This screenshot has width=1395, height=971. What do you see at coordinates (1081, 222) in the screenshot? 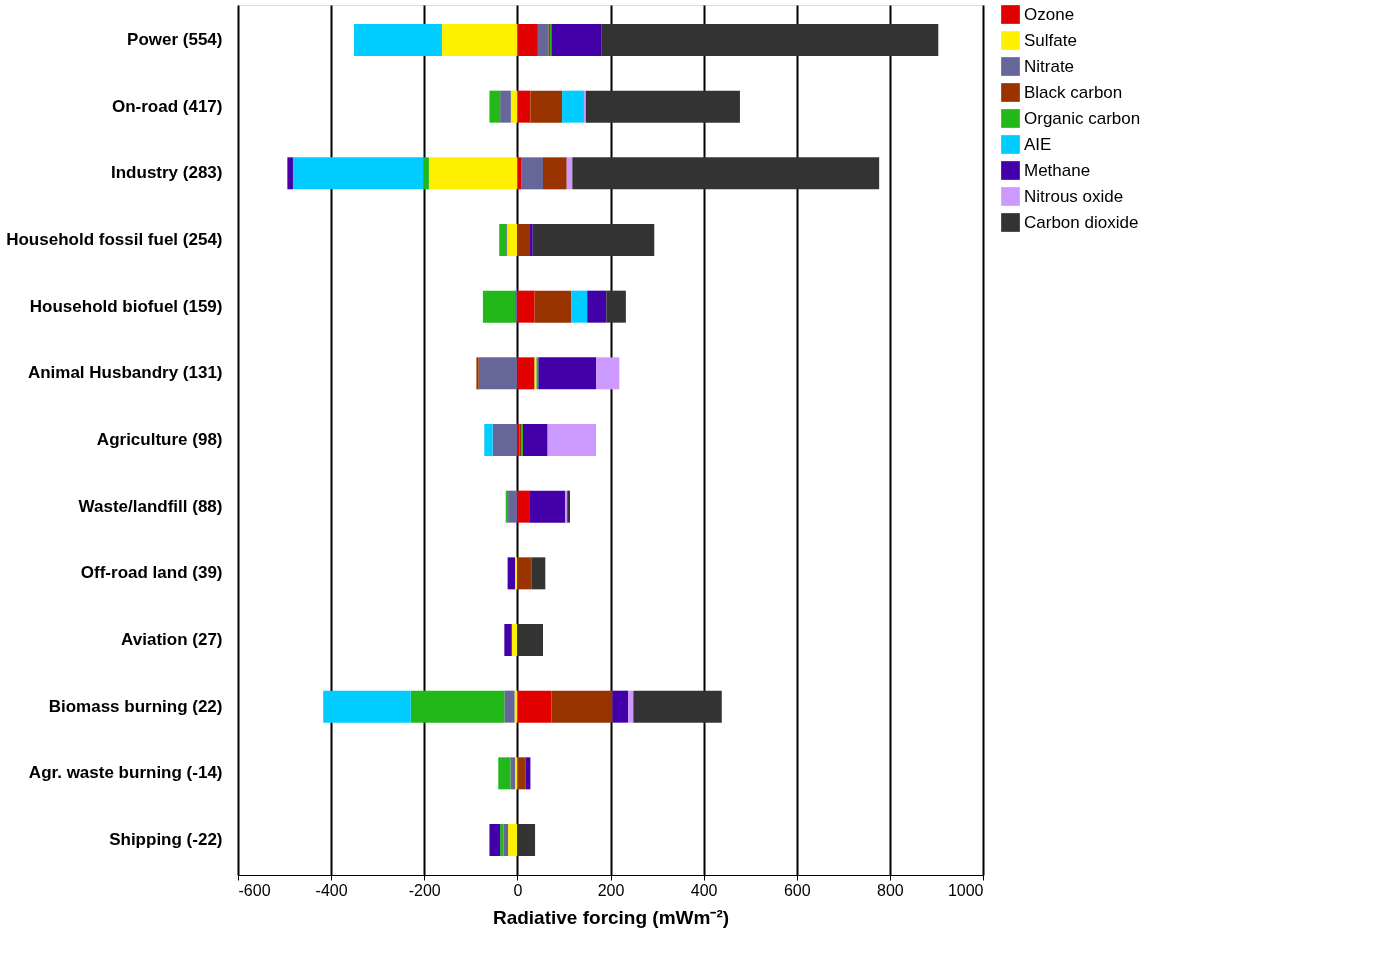
I see `legend-label: Carbon dioxide` at bounding box center [1081, 222].